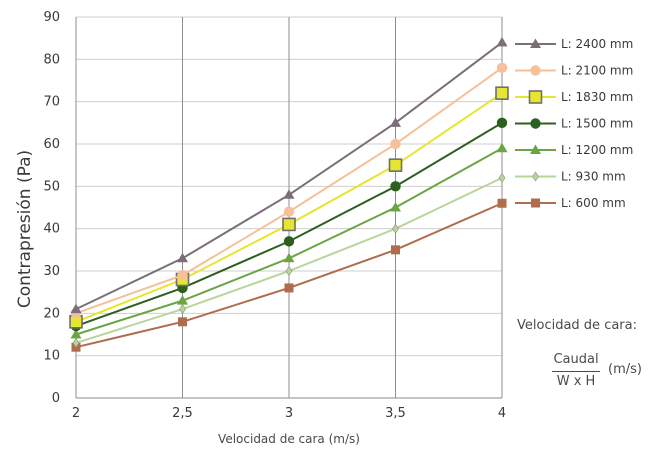 Image resolution: width=658 pixels, height=449 pixels. What do you see at coordinates (182, 413) in the screenshot?
I see `x-tick-label: 2,5` at bounding box center [182, 413].